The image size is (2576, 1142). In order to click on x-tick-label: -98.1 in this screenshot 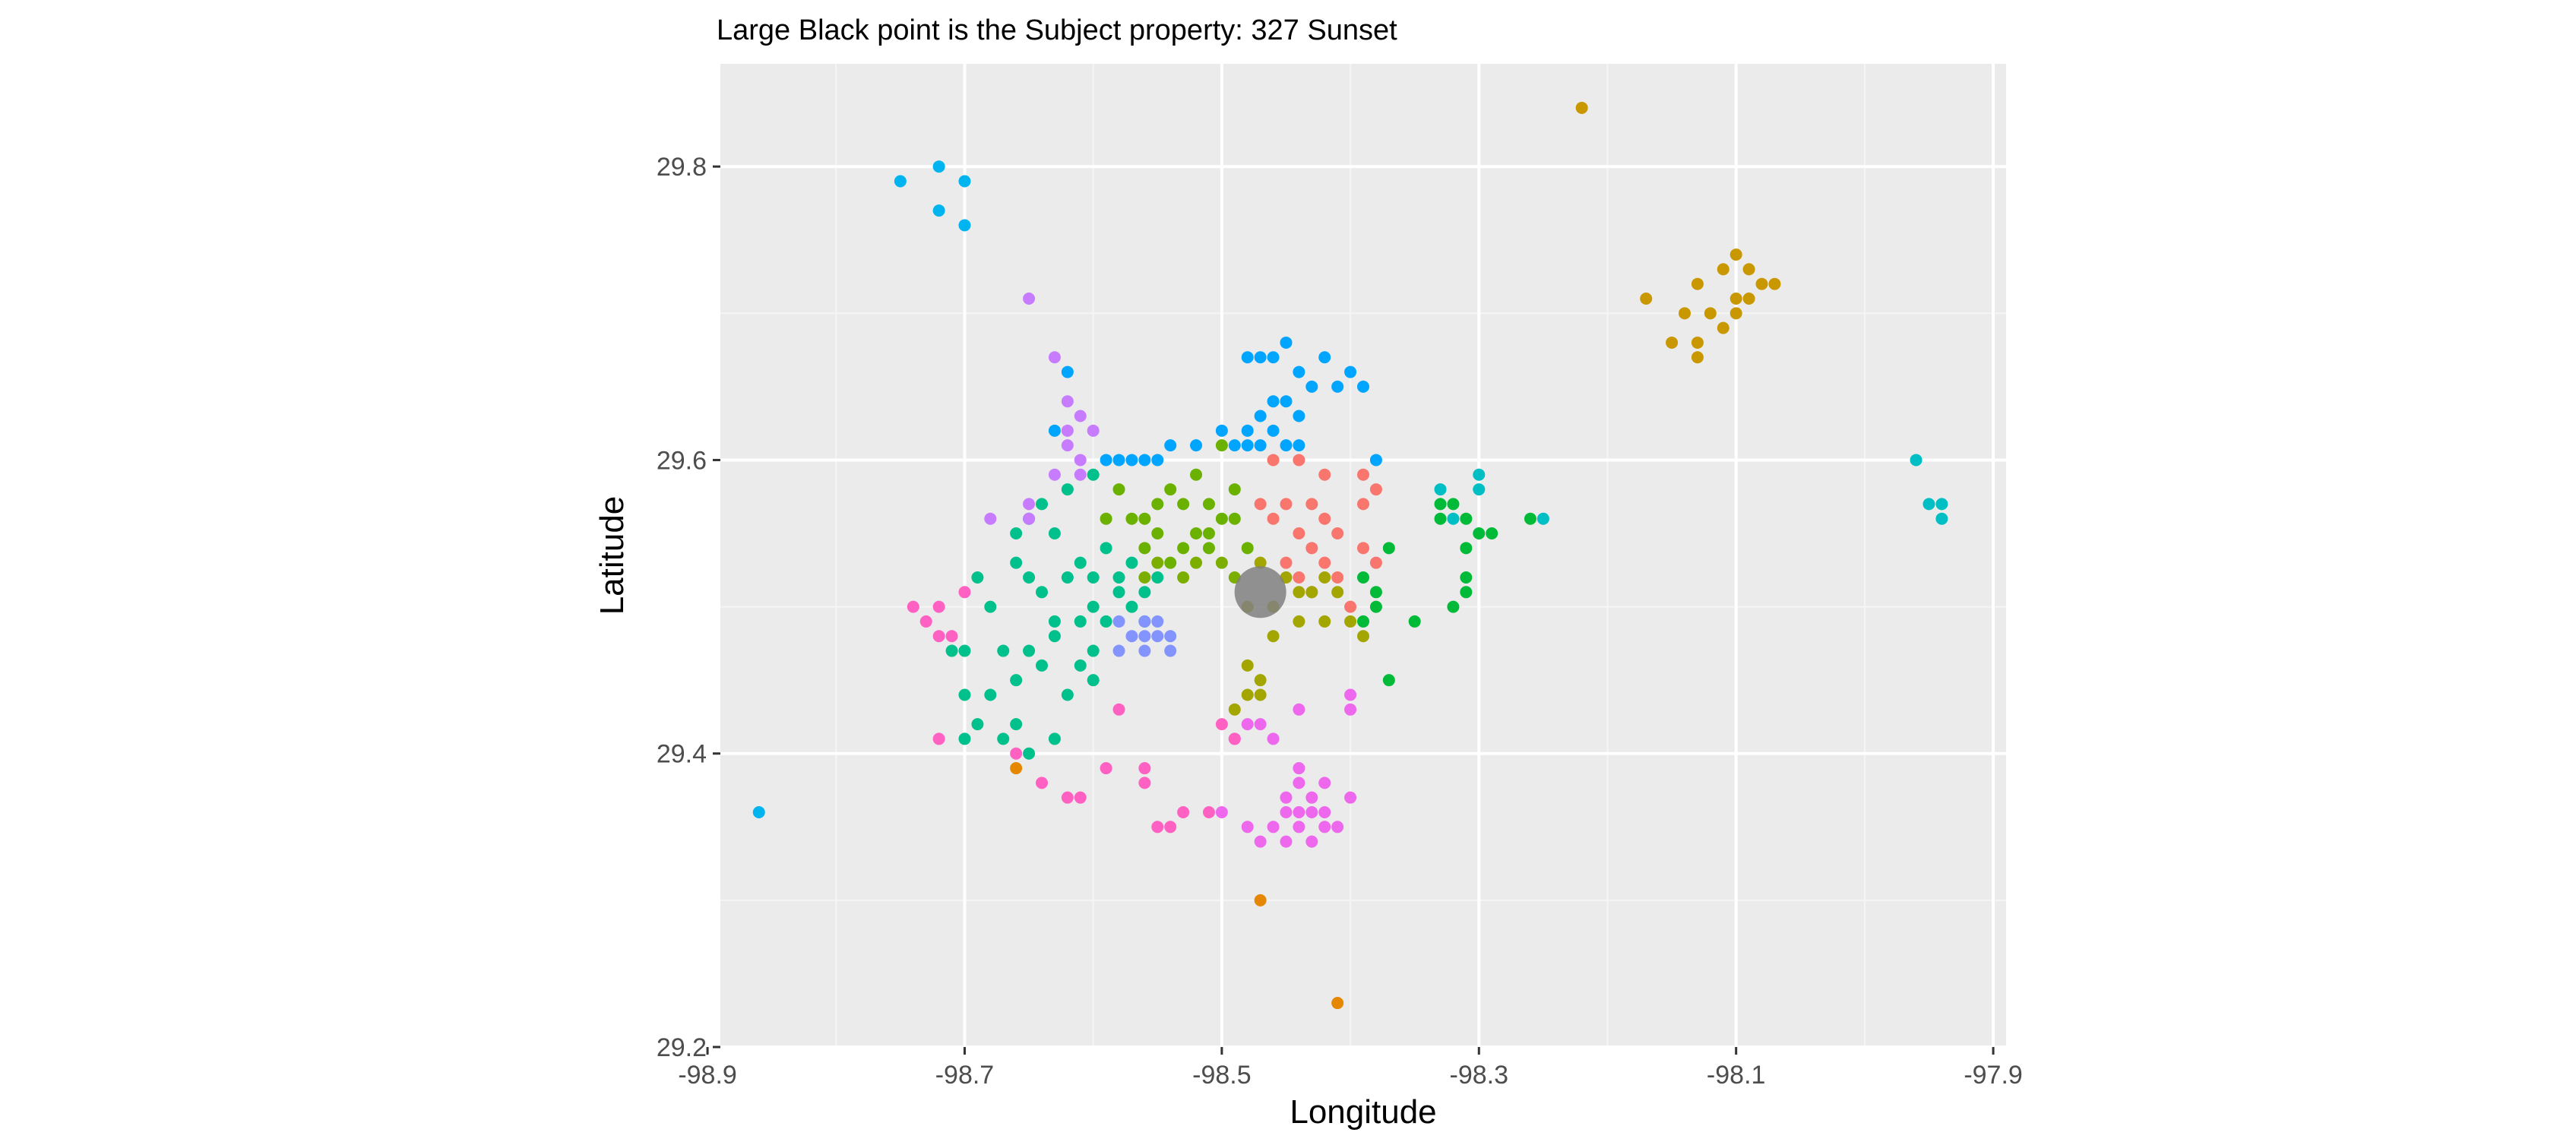, I will do `click(1736, 1075)`.